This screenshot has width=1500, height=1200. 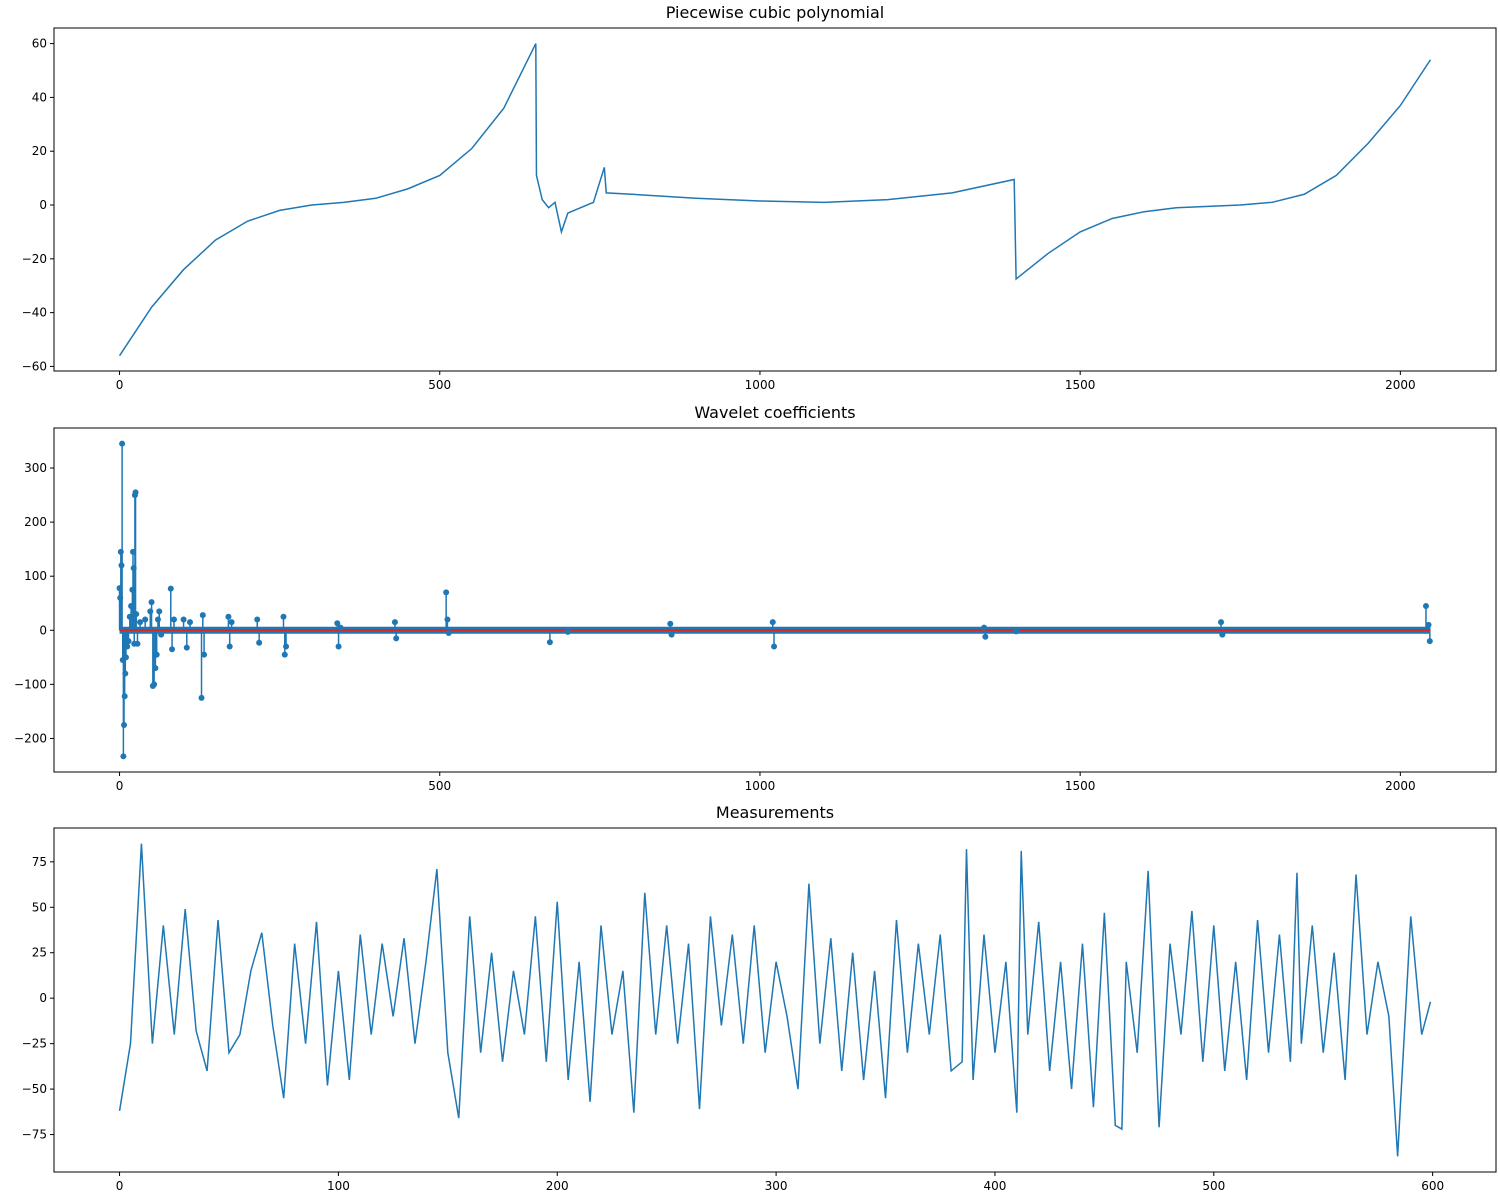 I want to click on y-tick-label: 75, so click(x=39, y=862).